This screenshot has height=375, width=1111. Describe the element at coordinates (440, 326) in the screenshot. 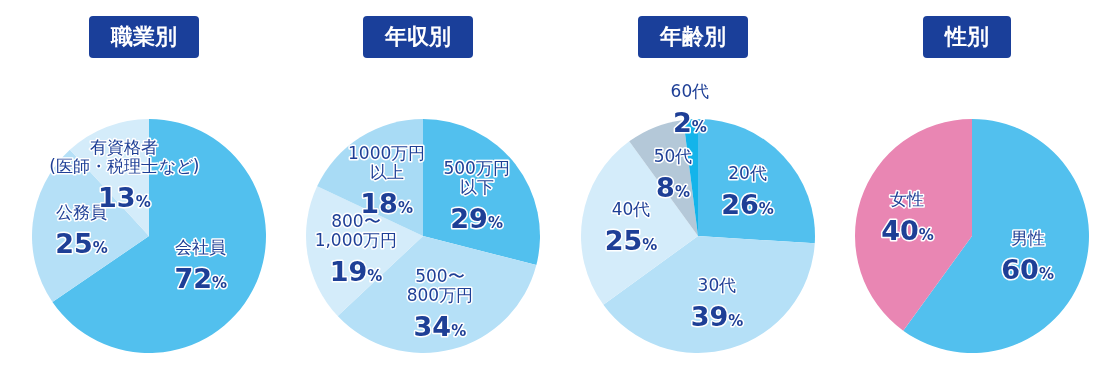

I see `data-label: 34%` at that location.